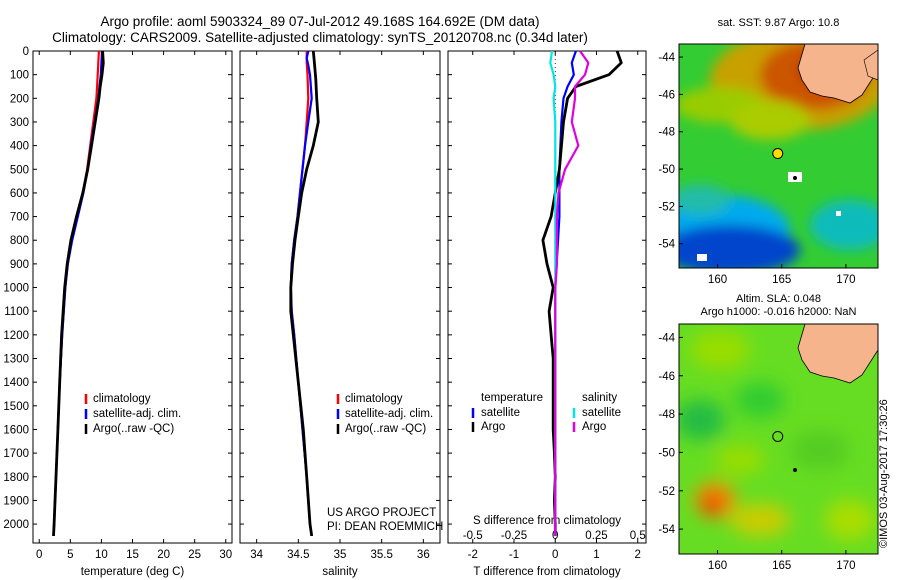 This screenshot has width=900, height=580. Describe the element at coordinates (512, 398) in the screenshot. I see `difference-legend-temp-title: temperature` at that location.